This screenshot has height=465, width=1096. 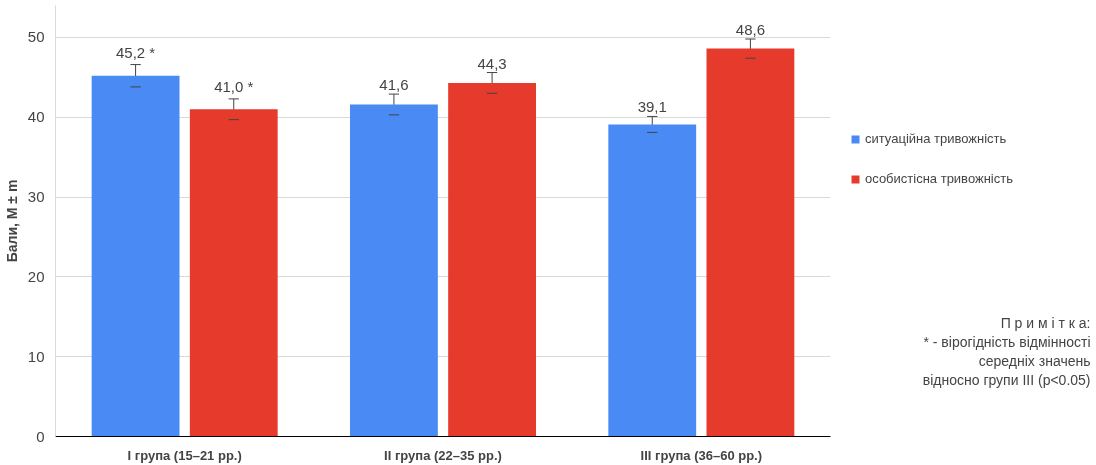 What do you see at coordinates (36, 276) in the screenshot?
I see `y-tick-label: 20` at bounding box center [36, 276].